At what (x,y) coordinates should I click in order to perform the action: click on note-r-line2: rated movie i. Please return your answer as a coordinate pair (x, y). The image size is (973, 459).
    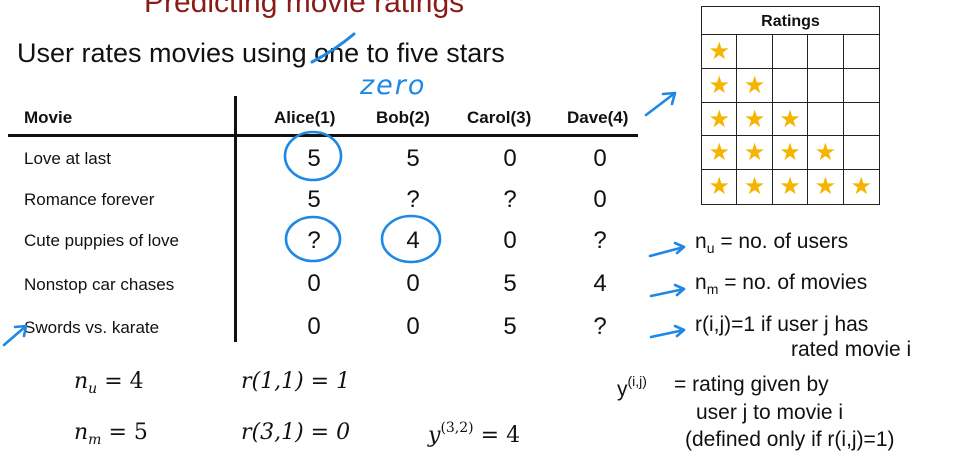
    Looking at the image, I should click on (851, 349).